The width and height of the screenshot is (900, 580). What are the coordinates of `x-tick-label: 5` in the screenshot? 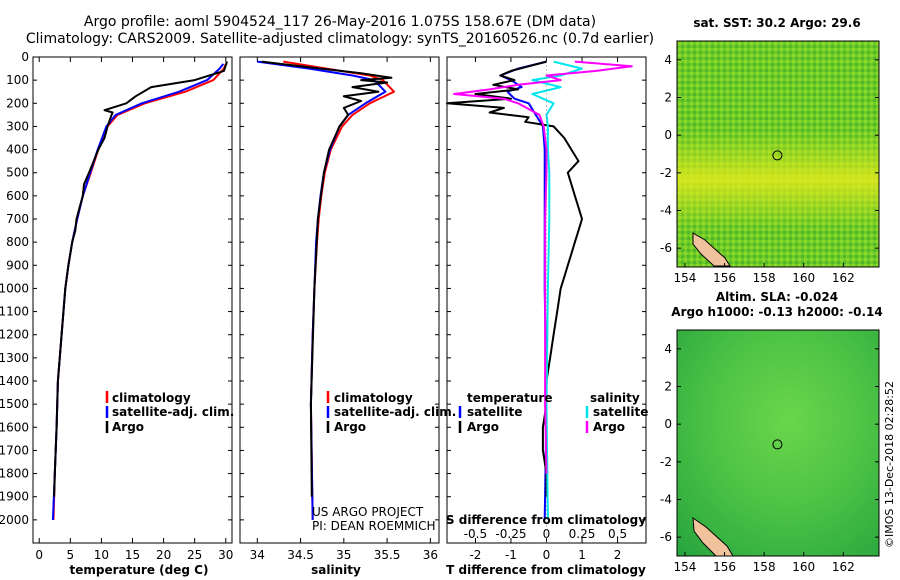 It's located at (70, 555).